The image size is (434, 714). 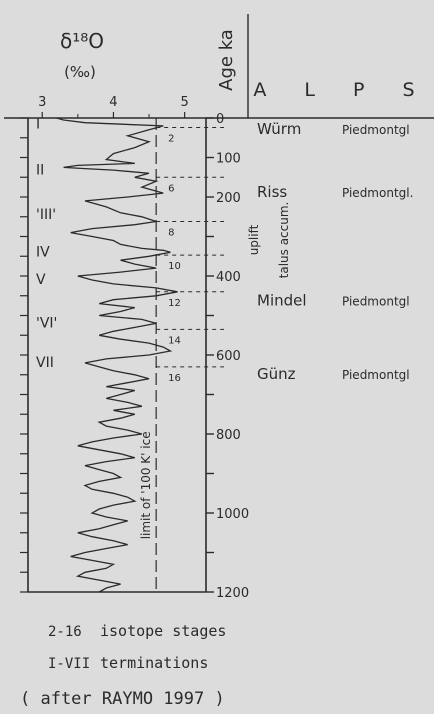 What do you see at coordinates (377, 193) in the screenshot?
I see `glaciation-note: Piedmontgl.` at bounding box center [377, 193].